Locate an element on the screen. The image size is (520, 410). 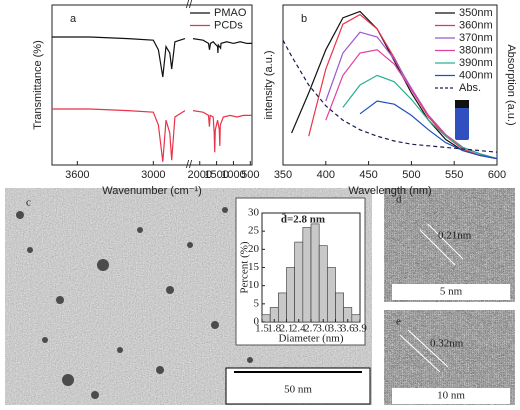
y-axis-label: Transmittance (%) is located at coordinates (38, 84).